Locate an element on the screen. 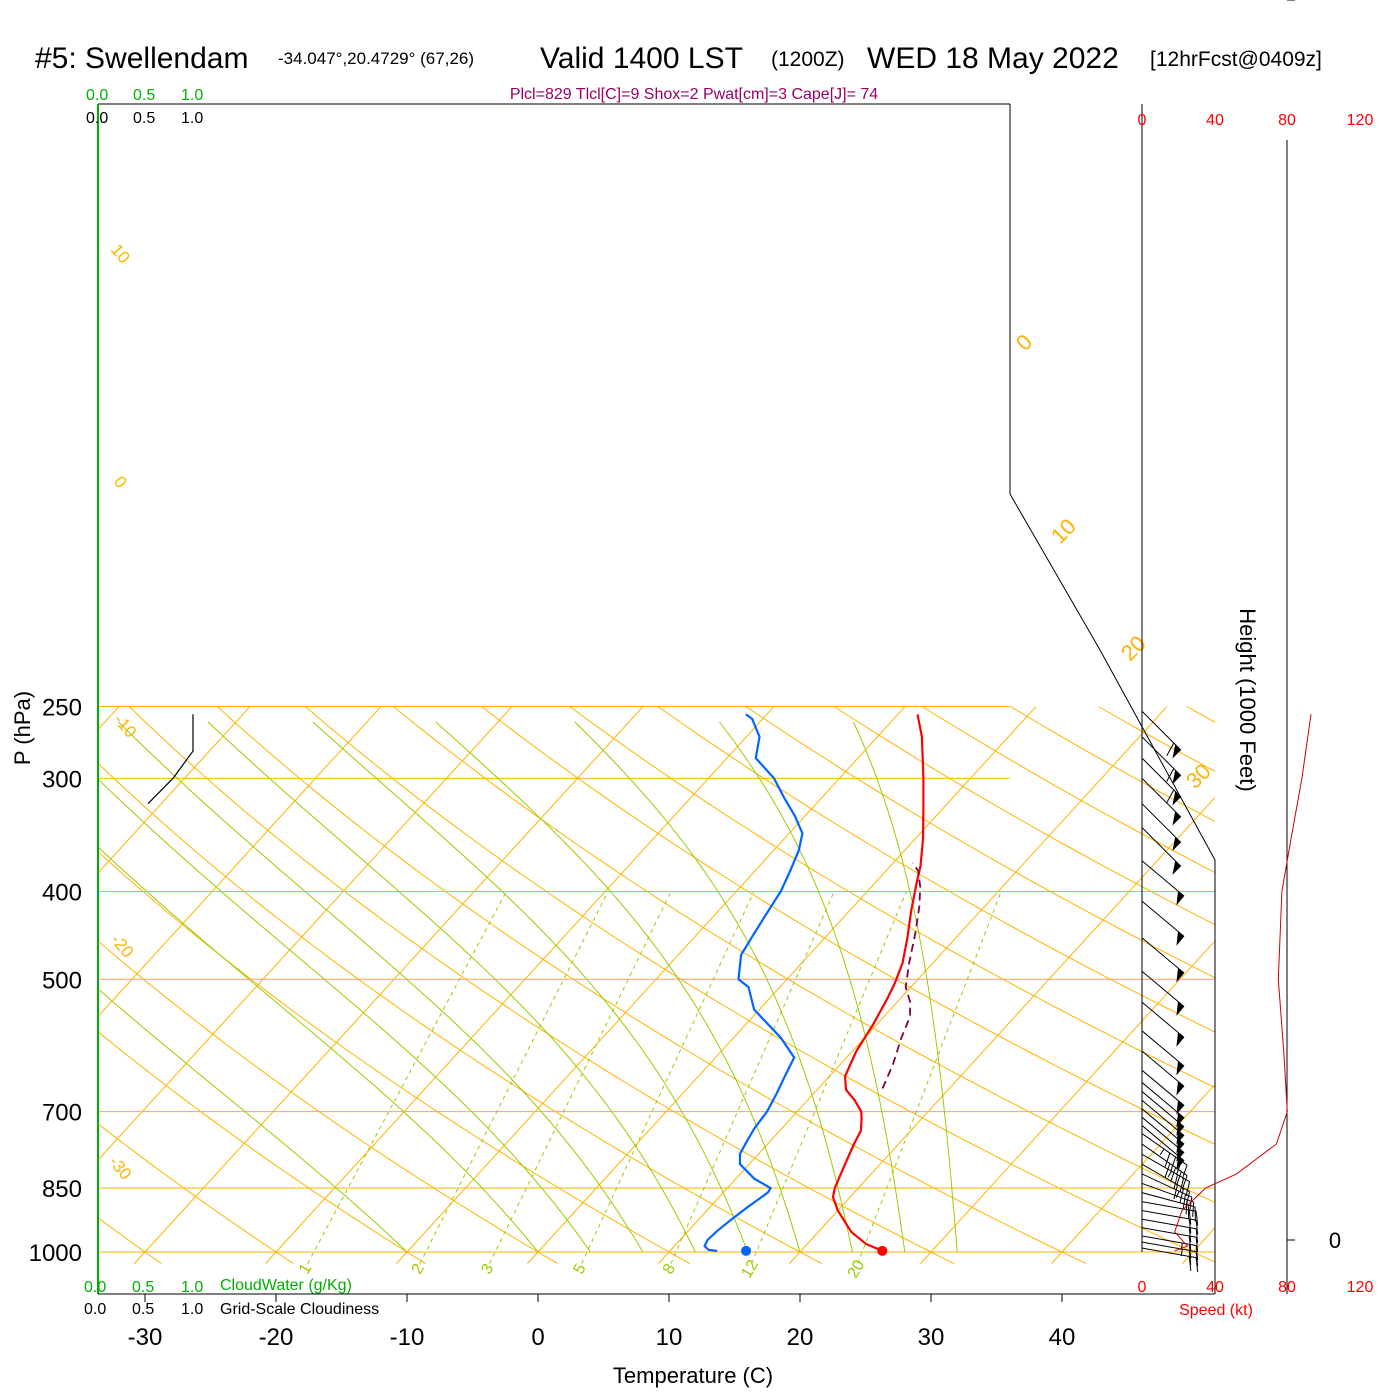 Image resolution: width=1400 pixels, height=1400 pixels. cloudwater-tick-bottom: 0.5 is located at coordinates (143, 1287).